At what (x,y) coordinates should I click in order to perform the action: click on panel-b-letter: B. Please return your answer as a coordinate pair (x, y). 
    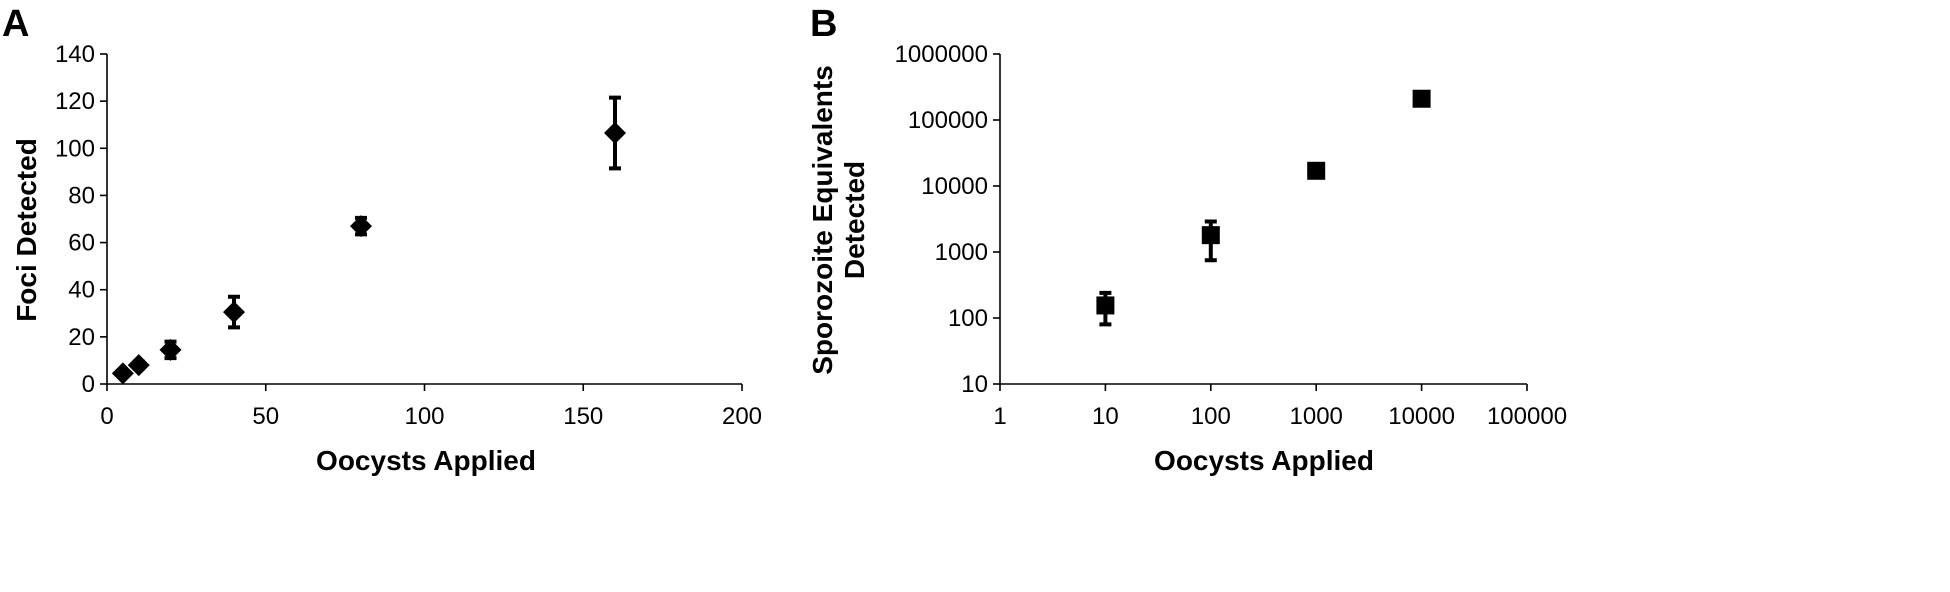
    Looking at the image, I should click on (823, 24).